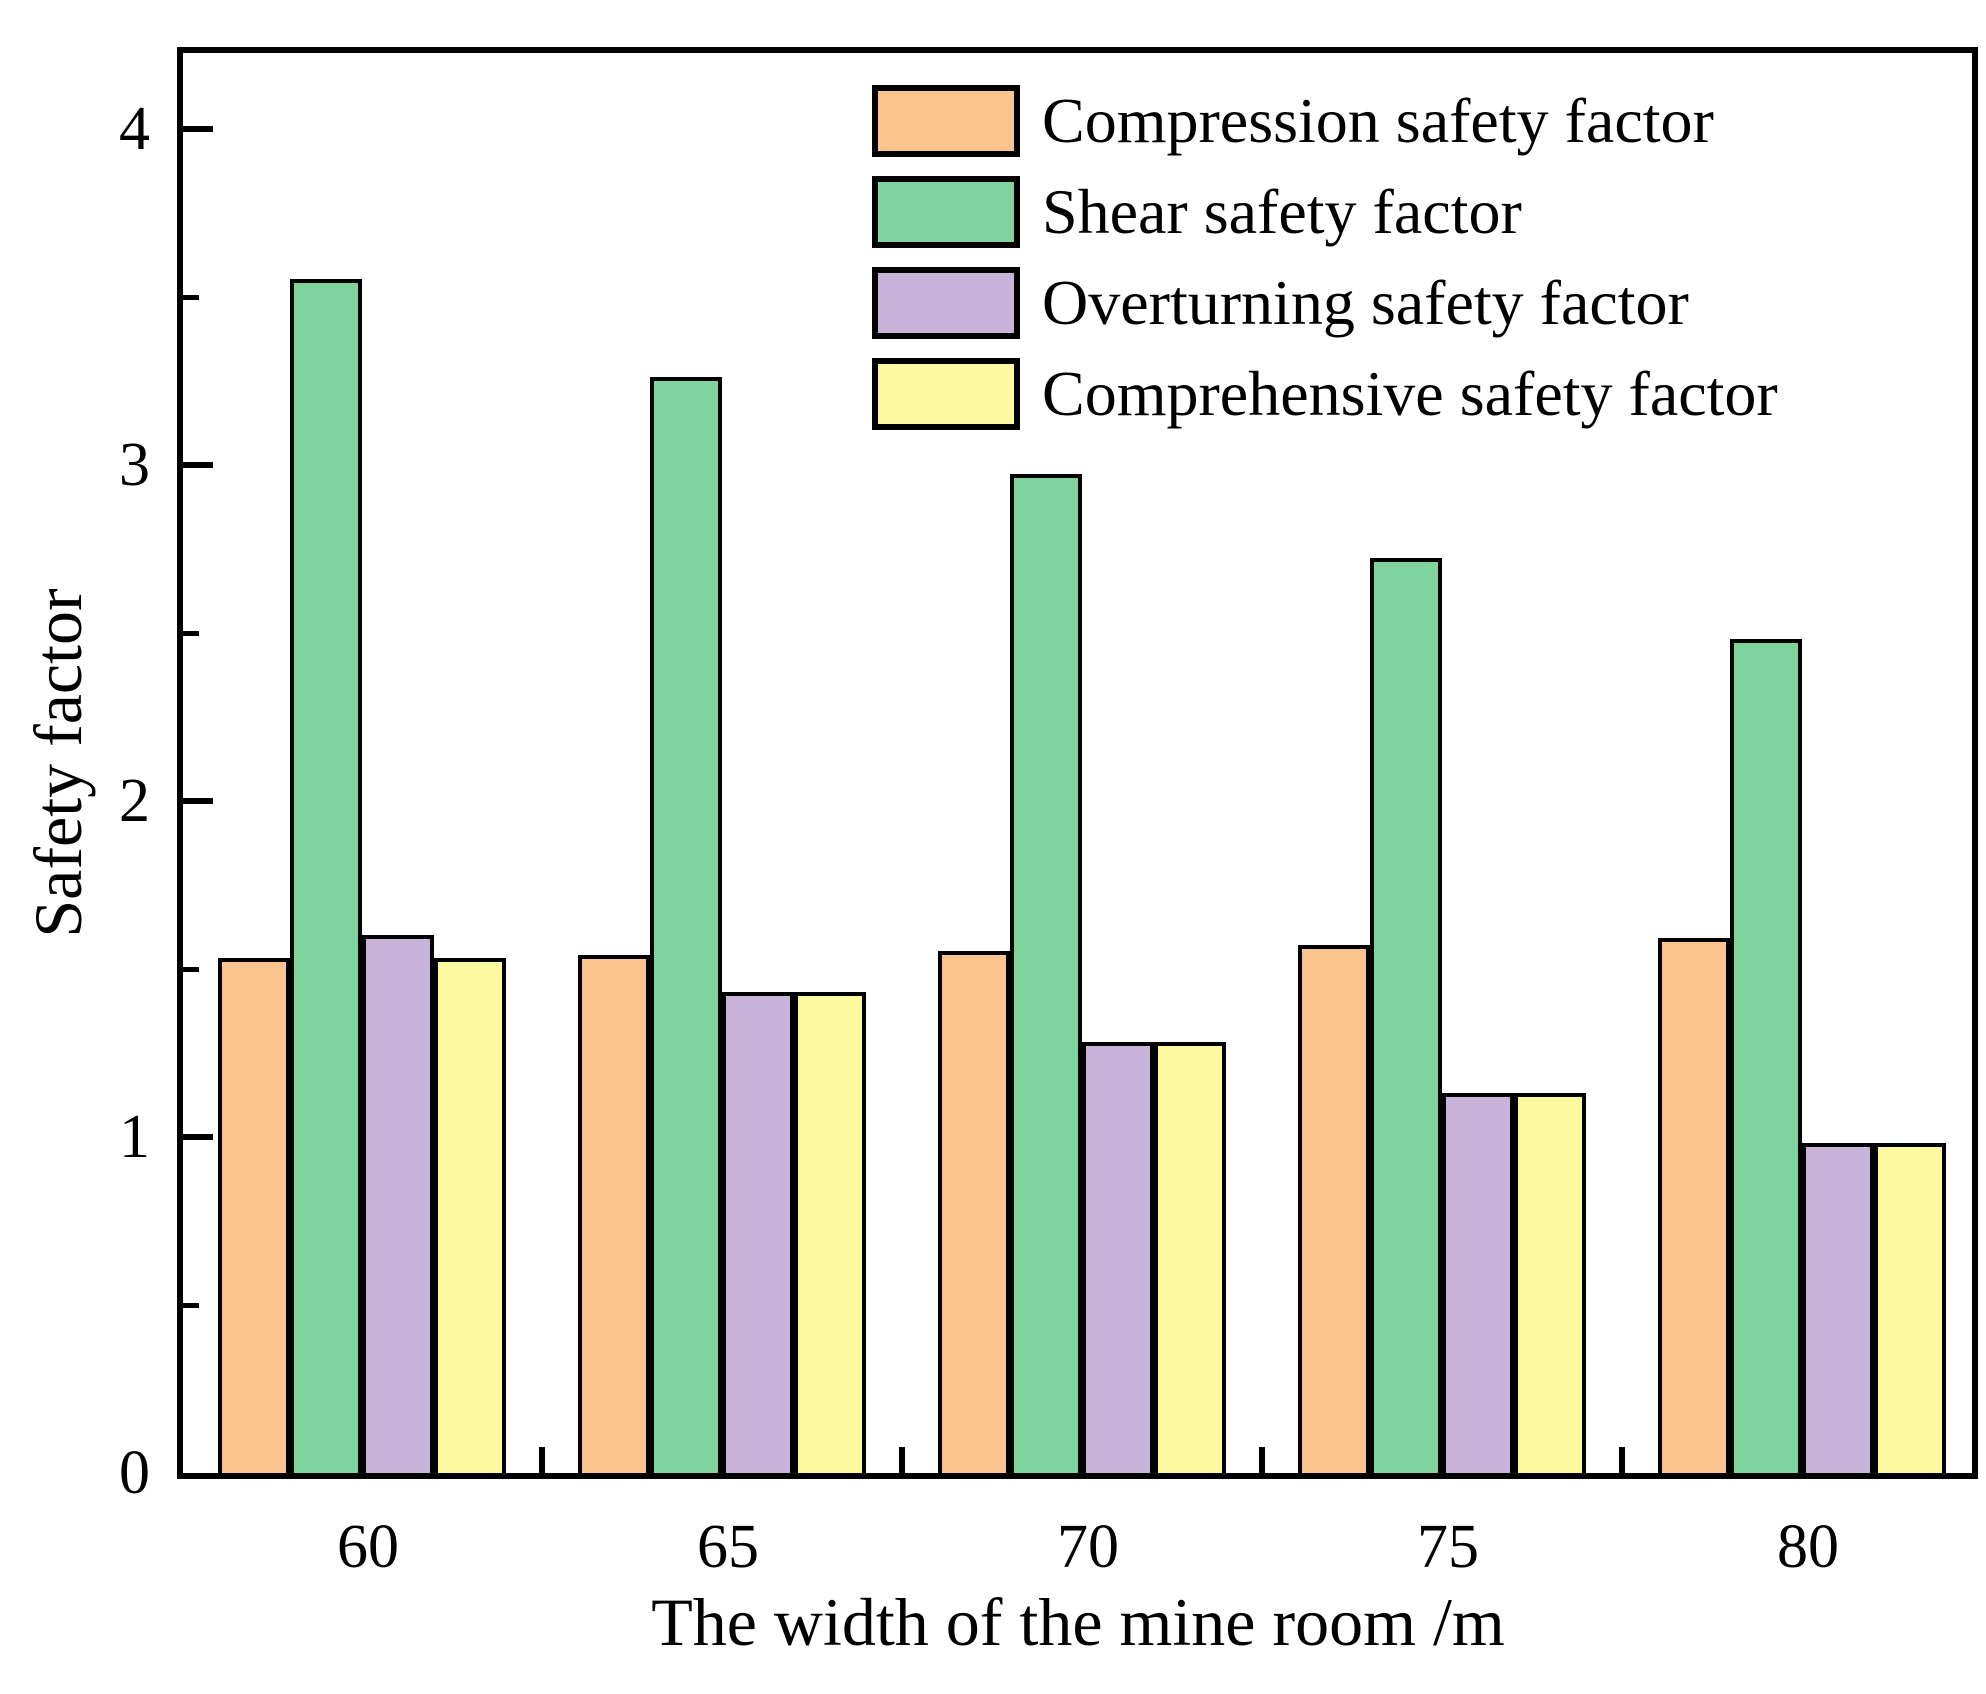 This screenshot has height=1694, width=1986. Describe the element at coordinates (134, 1137) in the screenshot. I see `y-tick-label-1: 1` at that location.